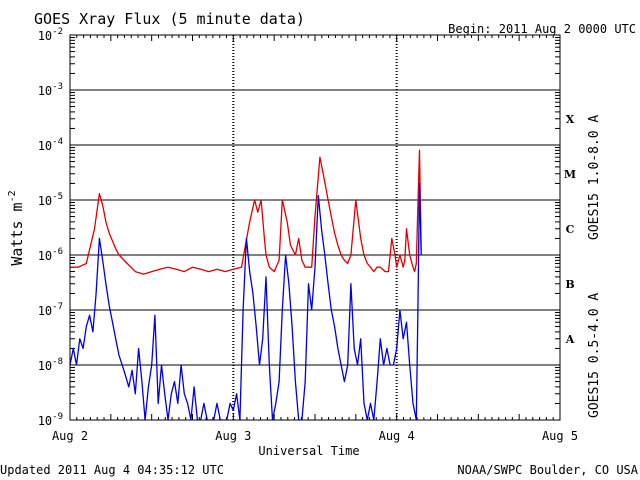 The image size is (640, 480). Describe the element at coordinates (547, 470) in the screenshot. I see `source-label: NOAA/SWPC Boulder, CO USA` at that location.